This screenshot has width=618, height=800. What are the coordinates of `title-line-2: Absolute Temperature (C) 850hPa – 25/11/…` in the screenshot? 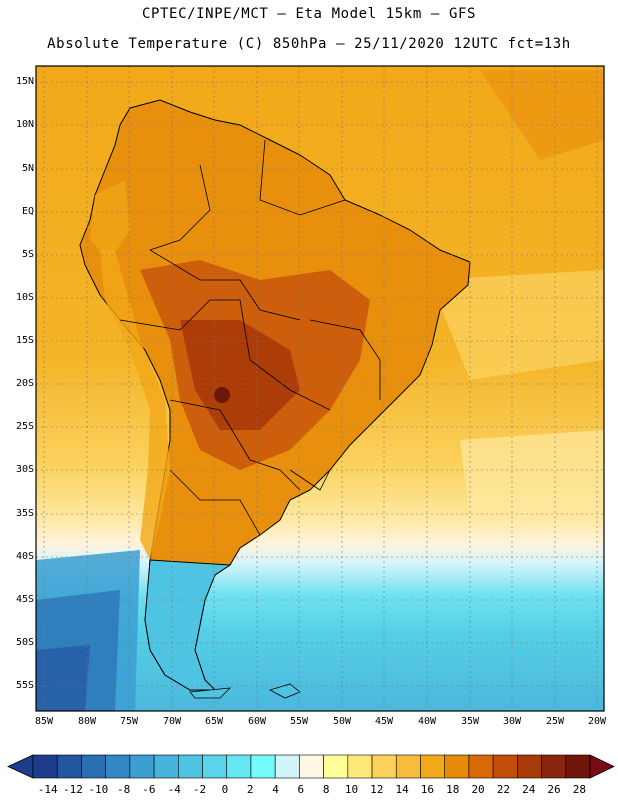 It's located at (309, 44).